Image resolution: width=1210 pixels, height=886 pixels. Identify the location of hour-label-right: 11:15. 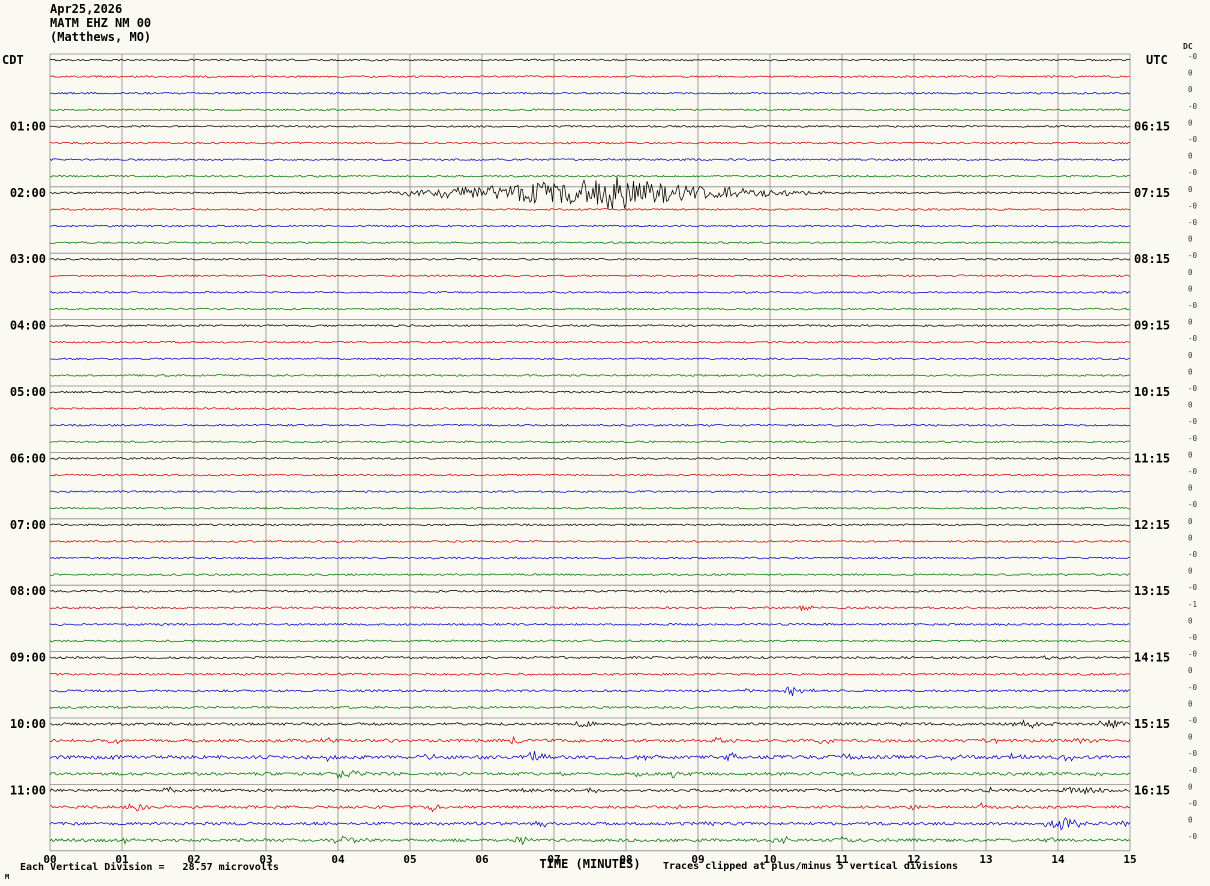
(1152, 458).